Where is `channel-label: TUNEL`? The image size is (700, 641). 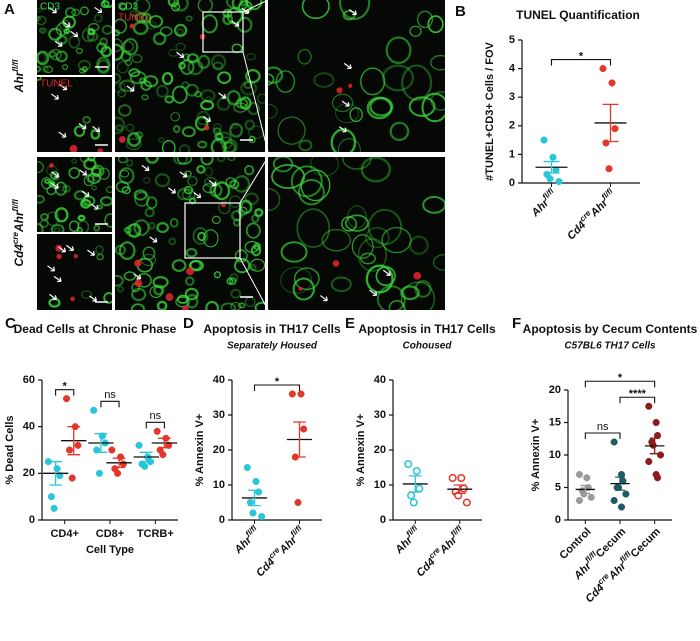 channel-label: TUNEL is located at coordinates (56, 84).